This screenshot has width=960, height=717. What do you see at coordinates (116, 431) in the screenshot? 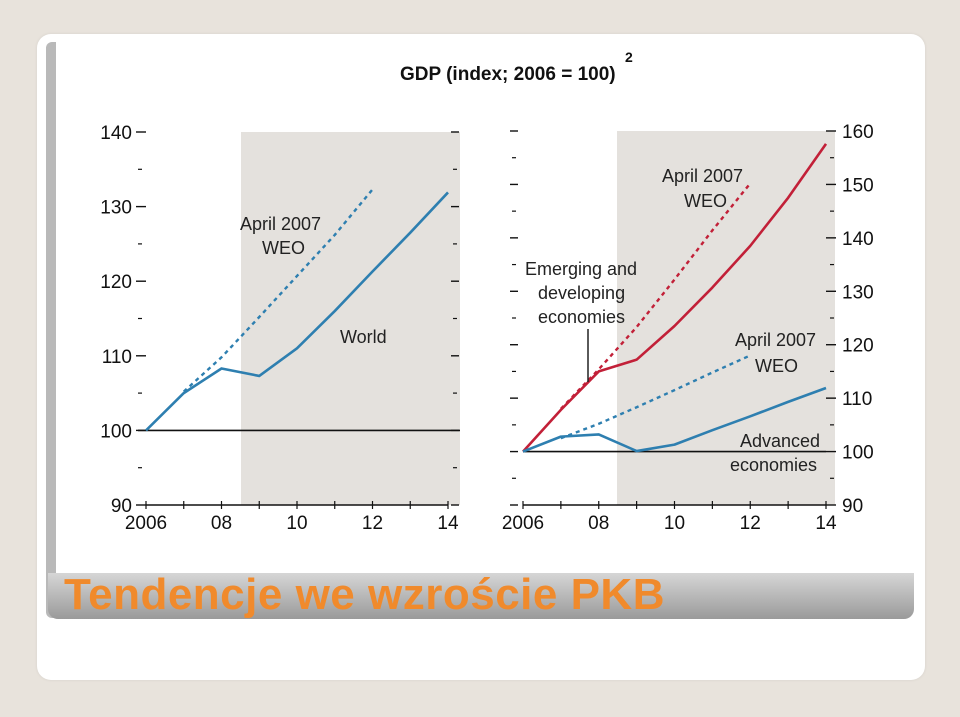
I see `left-y-tick-label: 100` at bounding box center [116, 431].